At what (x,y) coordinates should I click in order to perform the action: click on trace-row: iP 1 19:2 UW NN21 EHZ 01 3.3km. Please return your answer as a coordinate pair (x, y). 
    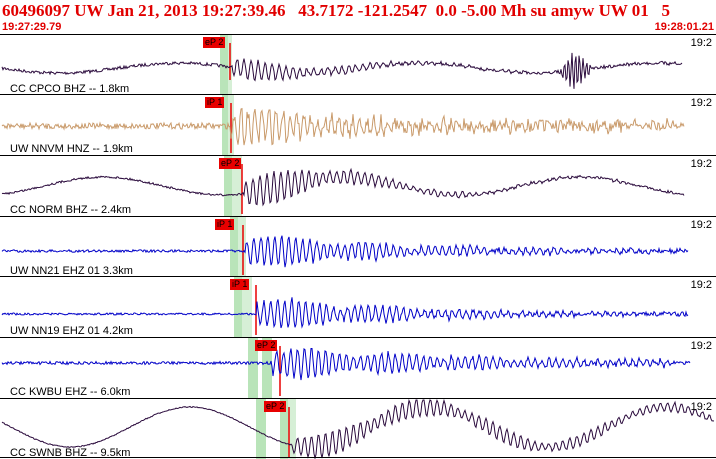
    Looking at the image, I should click on (358, 246).